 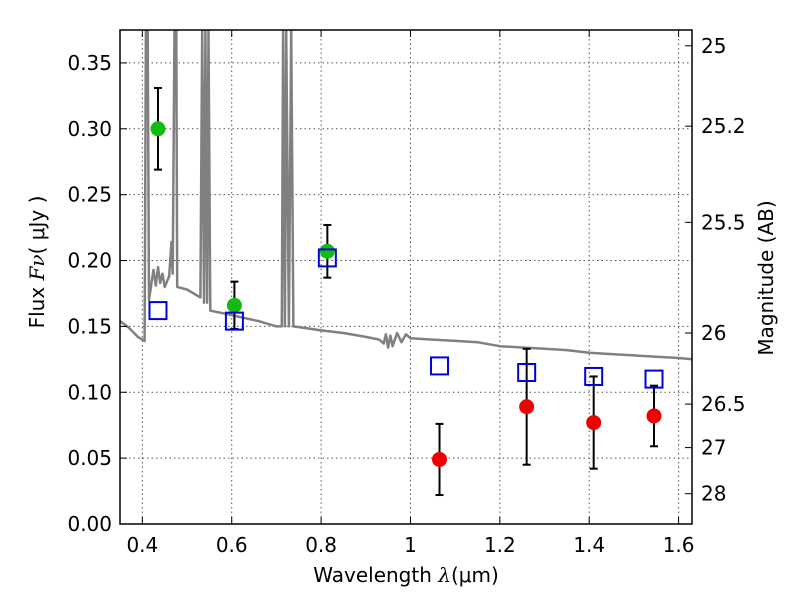 What do you see at coordinates (713, 494) in the screenshot?
I see `y2-tick-label: 28` at bounding box center [713, 494].